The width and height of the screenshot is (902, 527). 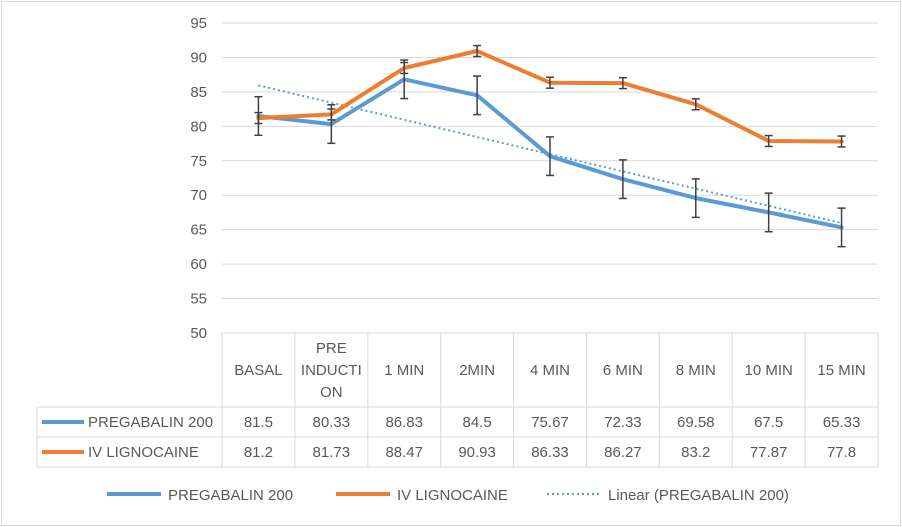 I want to click on category-label-line: 15 MIN, so click(x=841, y=370).